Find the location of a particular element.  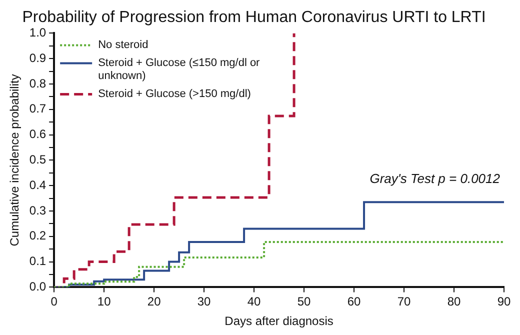

chart-title: Probability of Progression from Human Coronavirus URTI to LRTI is located at coordinates (254, 17).